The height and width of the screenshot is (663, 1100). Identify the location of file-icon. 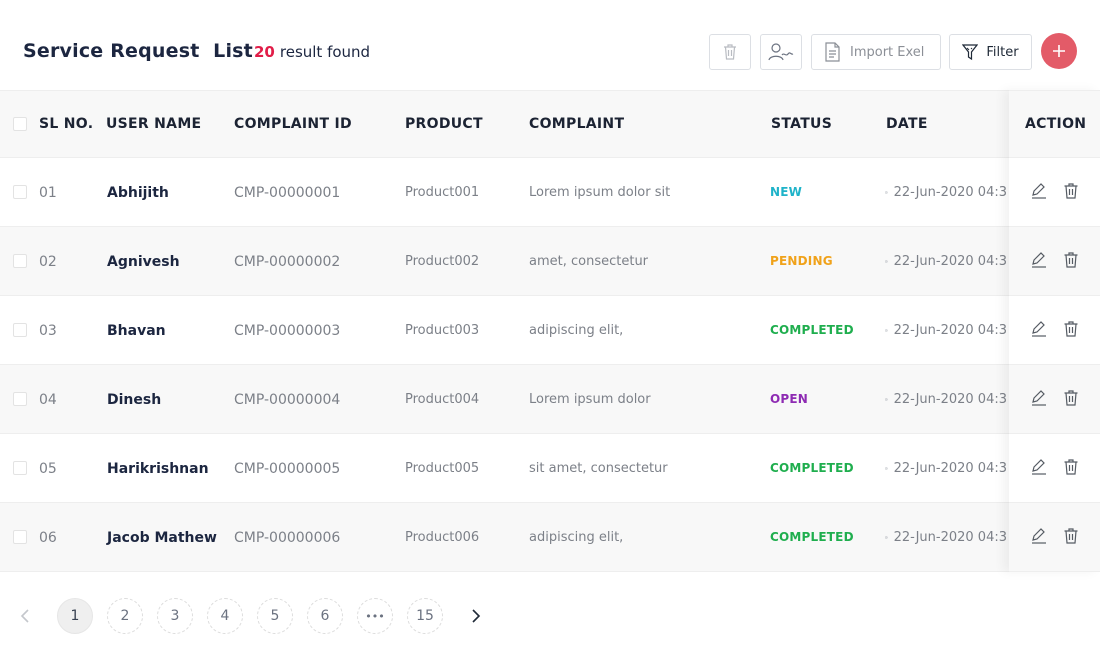
(832, 52).